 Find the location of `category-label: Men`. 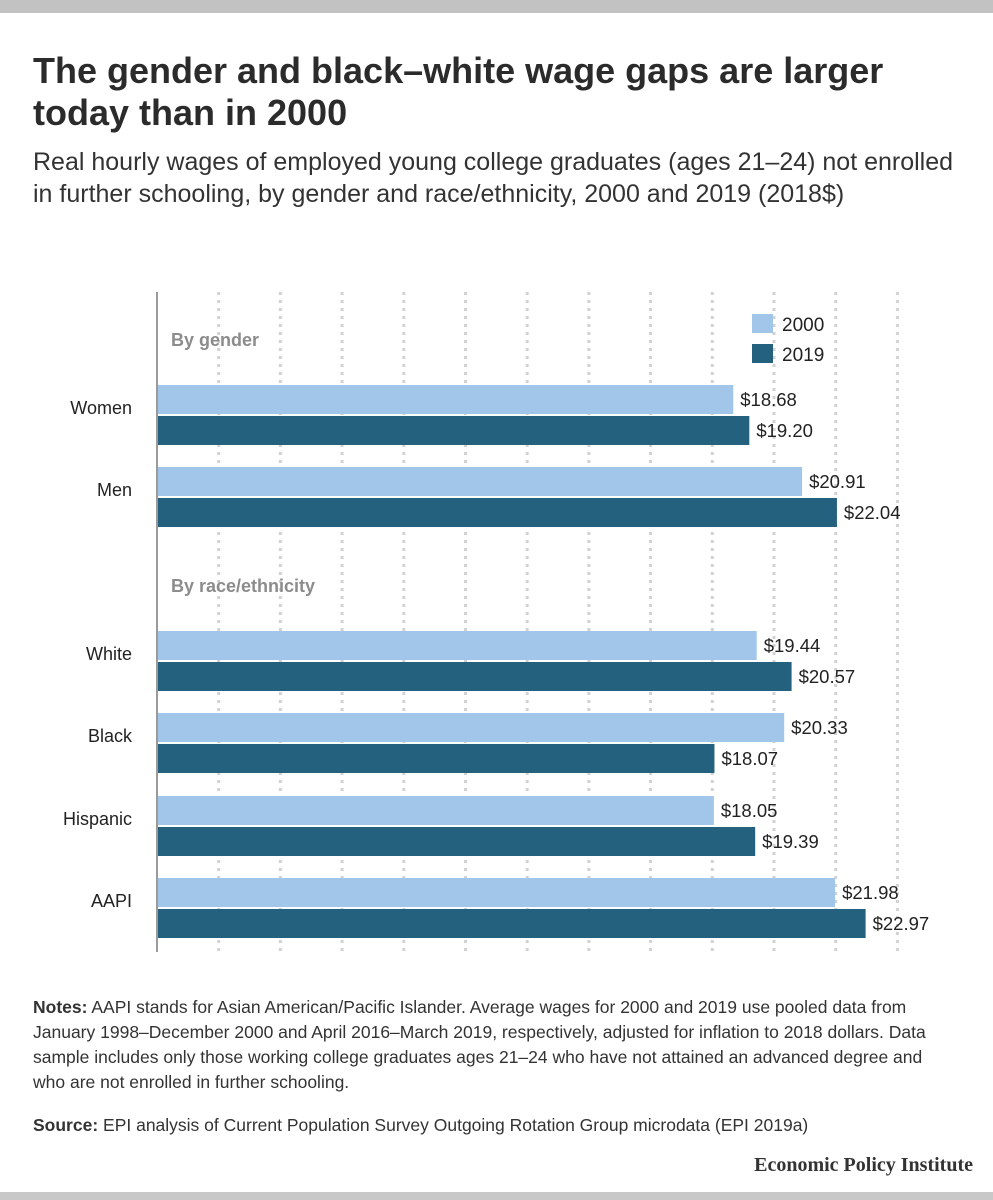

category-label: Men is located at coordinates (114, 490).